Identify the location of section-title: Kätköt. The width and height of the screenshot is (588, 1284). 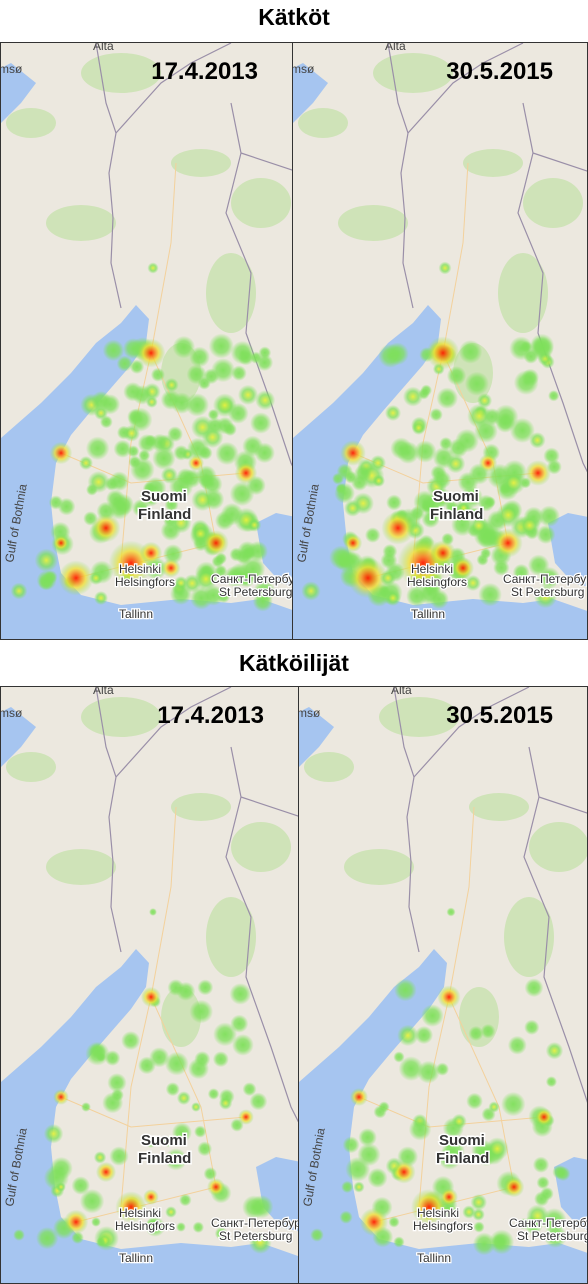
(294, 17).